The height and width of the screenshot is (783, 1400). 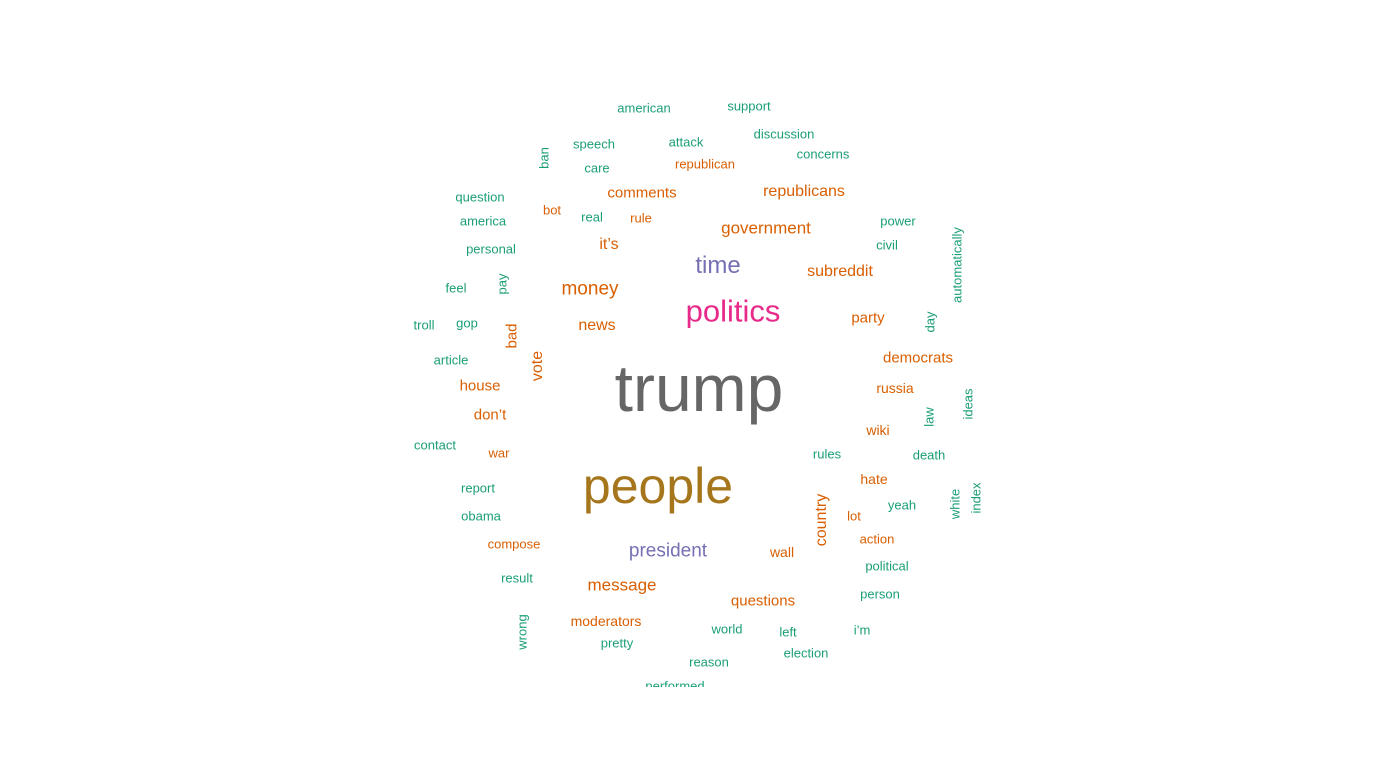 What do you see at coordinates (784, 134) in the screenshot?
I see `word-discussion: discussion` at bounding box center [784, 134].